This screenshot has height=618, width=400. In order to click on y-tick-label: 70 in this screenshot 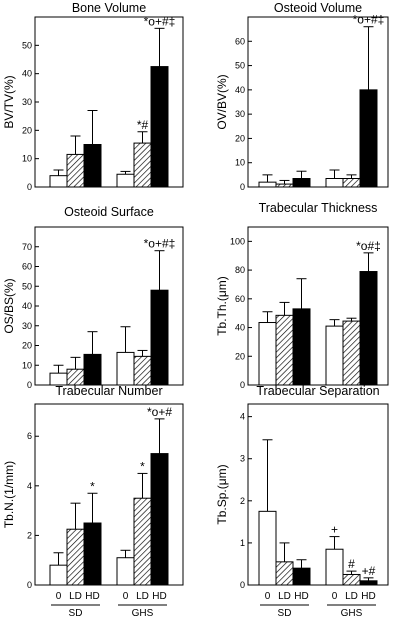, I will do `click(27, 247)`.